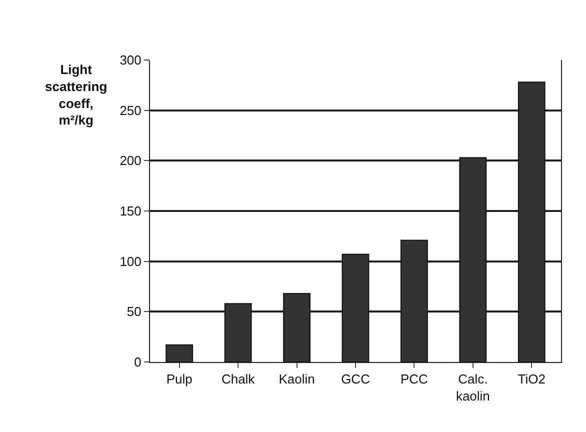 Image resolution: width=586 pixels, height=432 pixels. Describe the element at coordinates (355, 379) in the screenshot. I see `x-tick-label: GCC` at that location.